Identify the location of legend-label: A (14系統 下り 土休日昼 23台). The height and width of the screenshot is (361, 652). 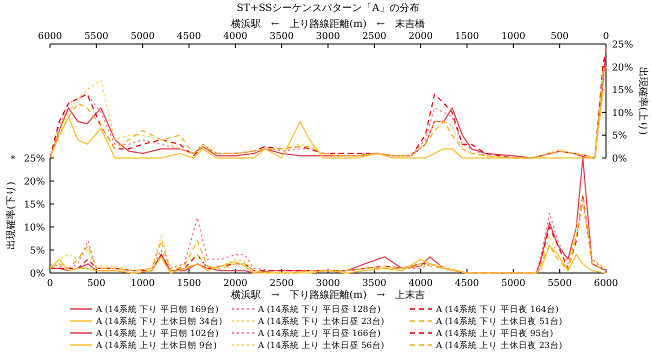
(320, 321).